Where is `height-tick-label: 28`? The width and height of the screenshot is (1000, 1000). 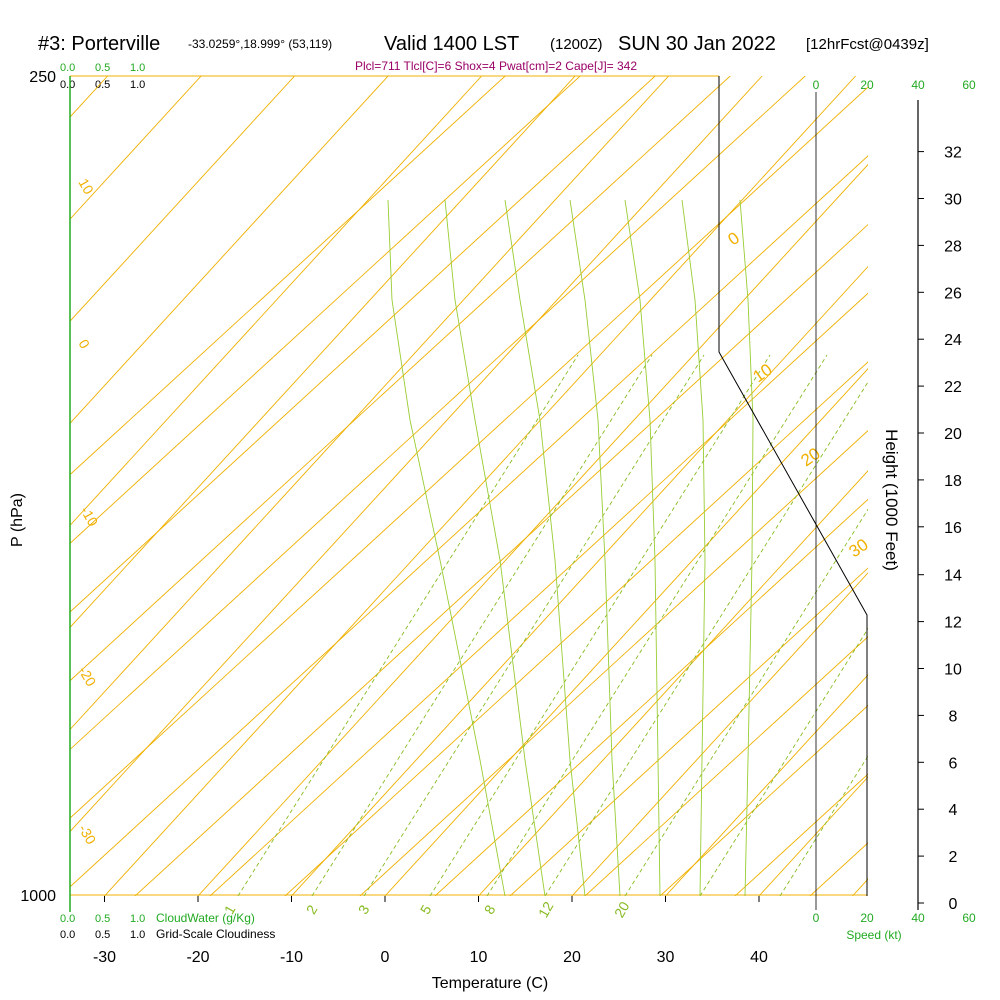
height-tick-label: 28 is located at coordinates (953, 246).